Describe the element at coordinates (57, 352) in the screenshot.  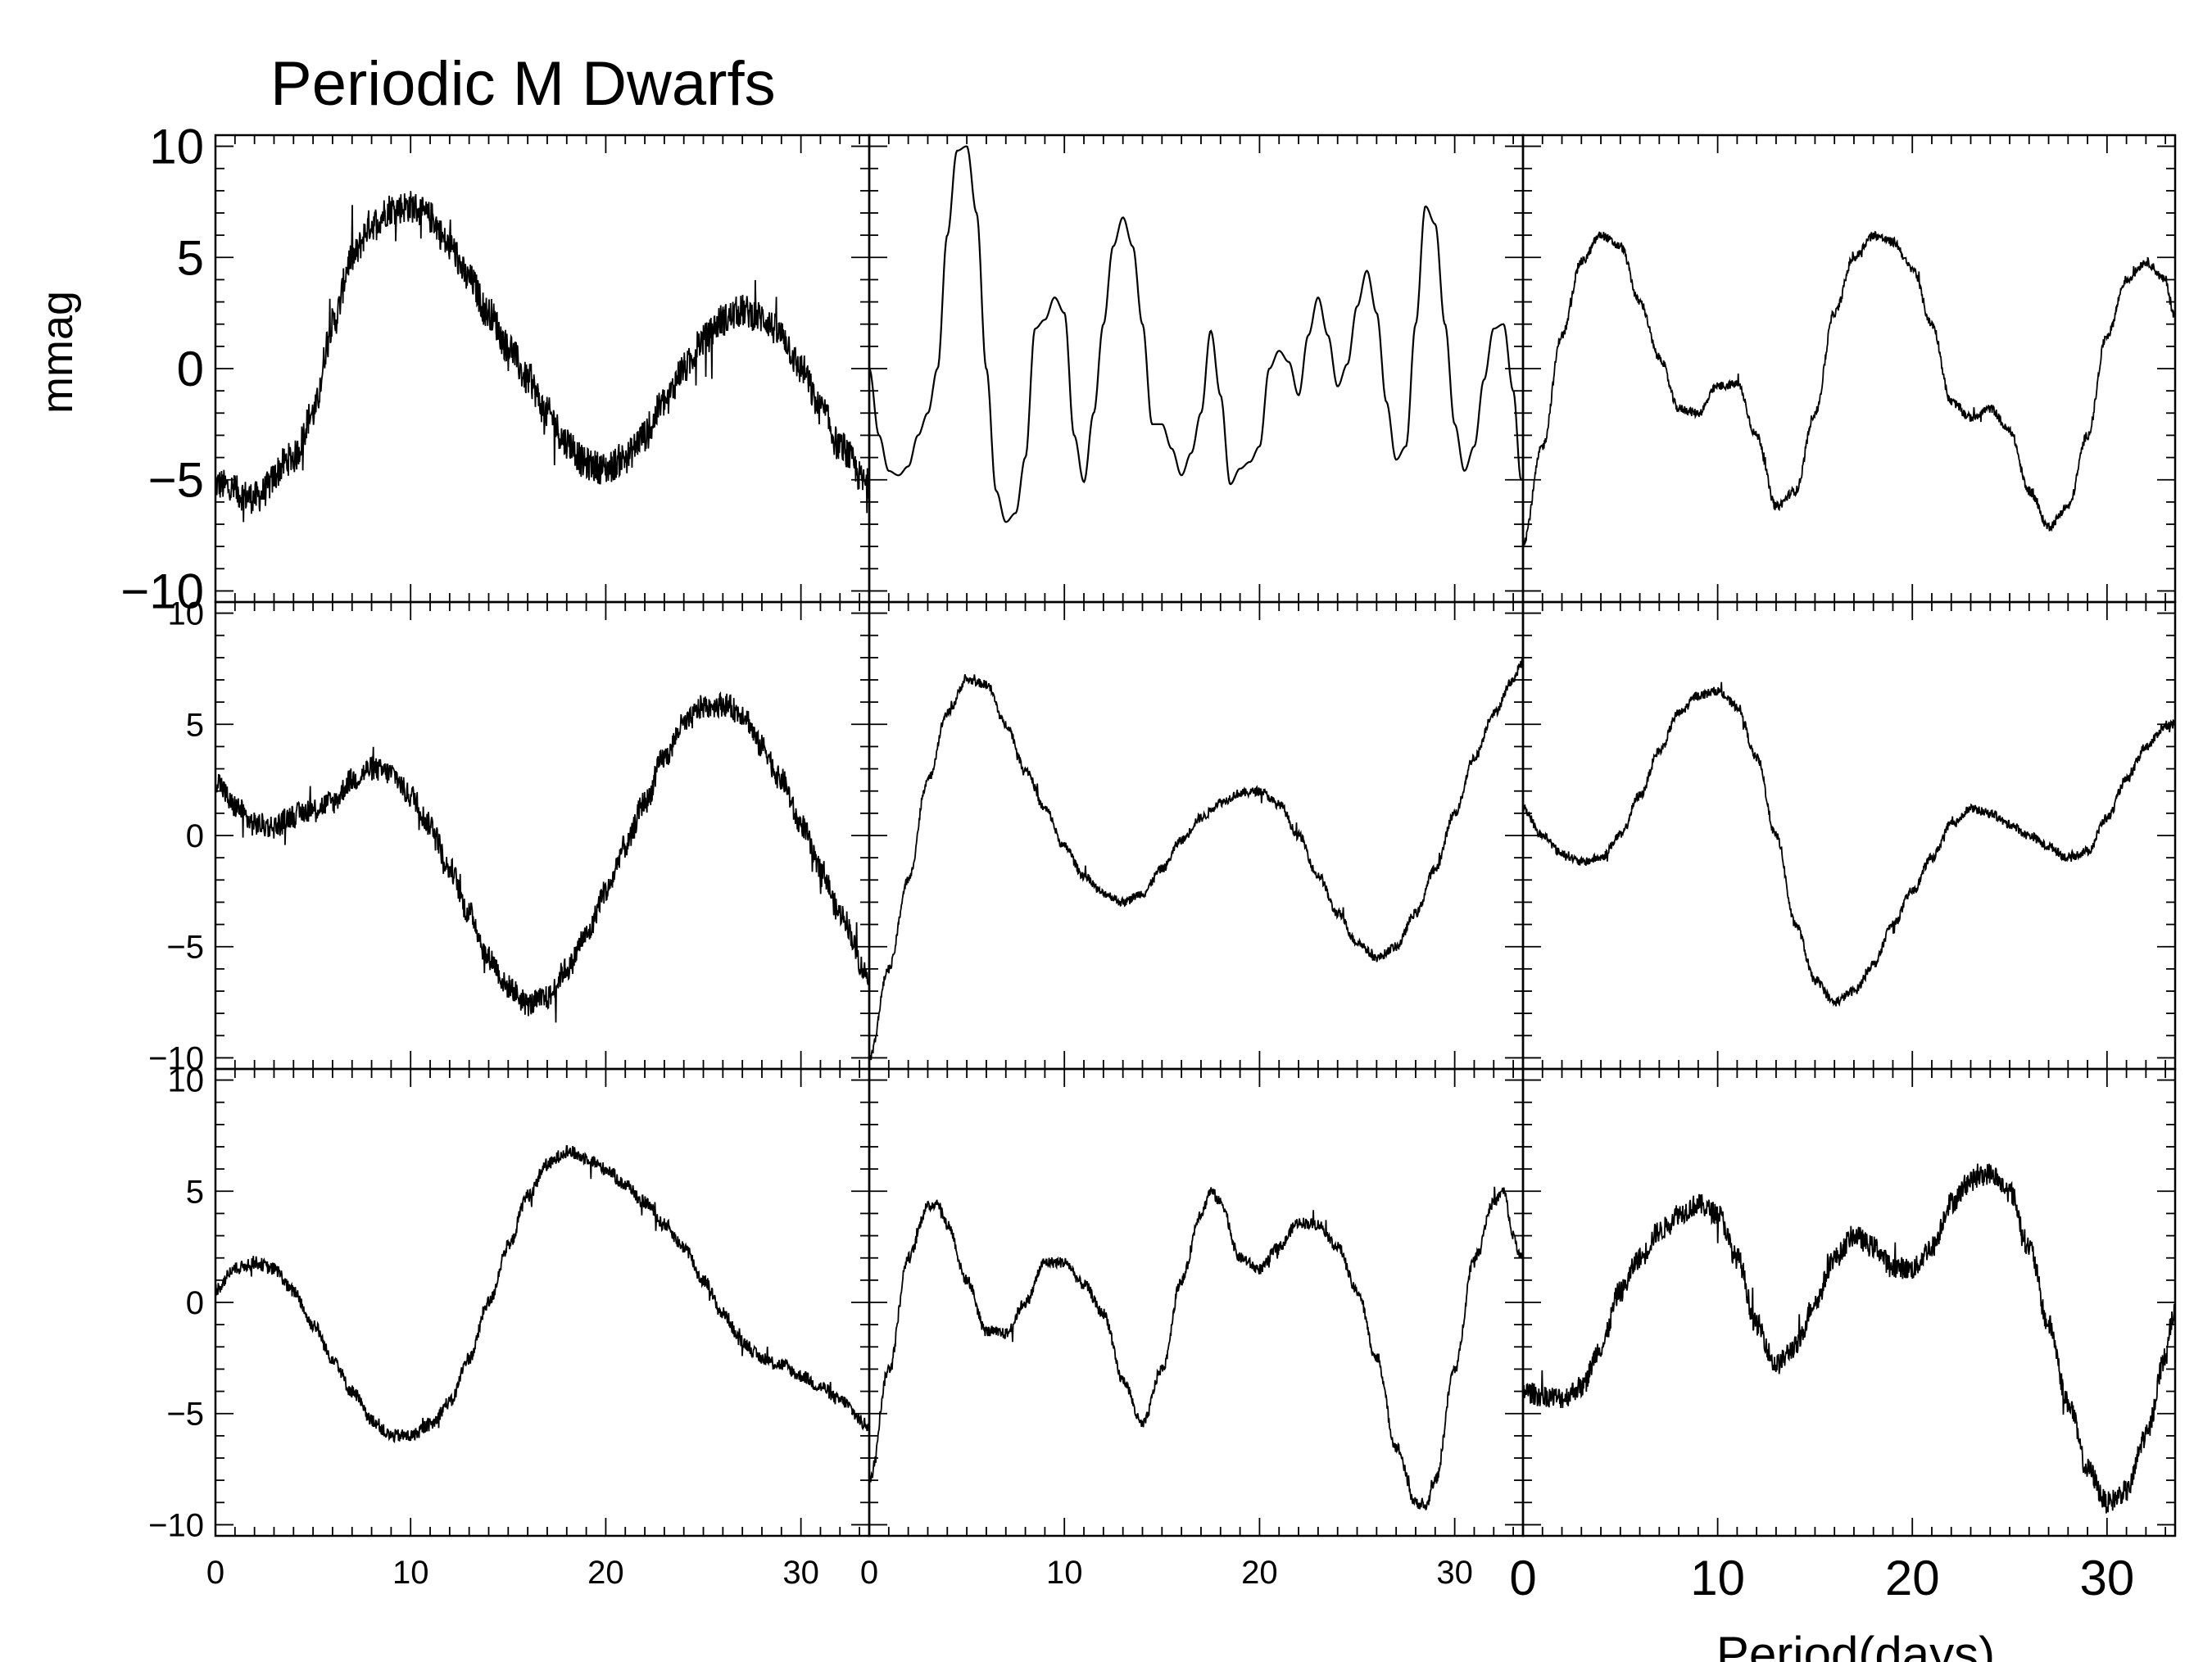
I see `y-axis-label: mmag` at that location.